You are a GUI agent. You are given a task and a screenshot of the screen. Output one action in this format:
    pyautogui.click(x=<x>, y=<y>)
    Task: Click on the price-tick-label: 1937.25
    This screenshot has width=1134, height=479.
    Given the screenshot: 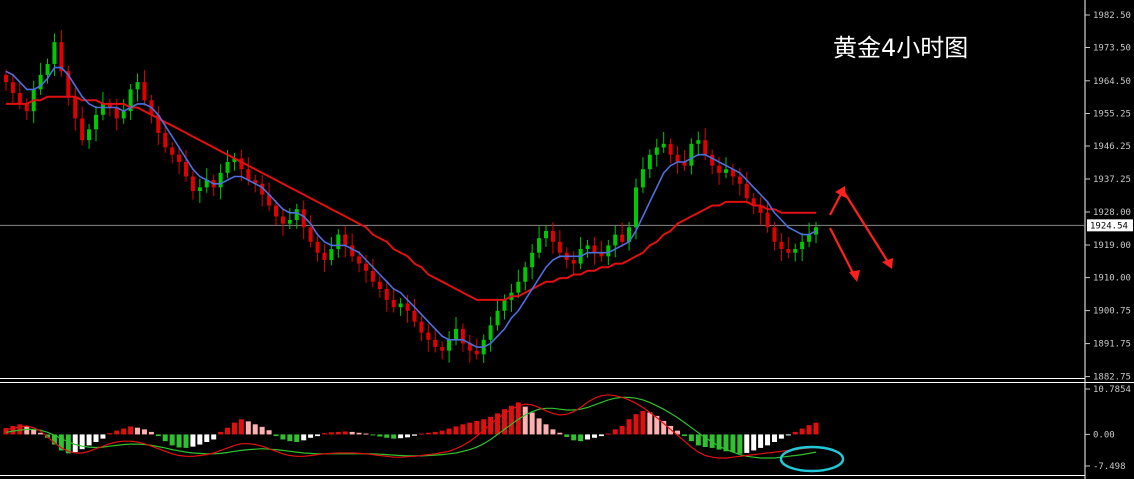 What is the action you would take?
    pyautogui.click(x=1112, y=180)
    